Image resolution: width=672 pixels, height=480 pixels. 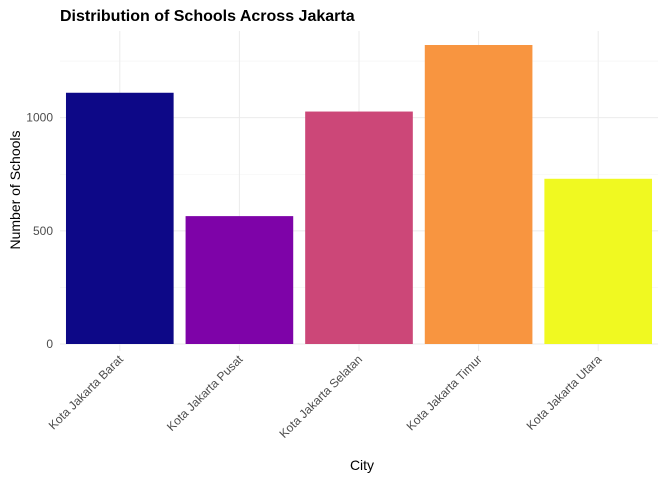 What do you see at coordinates (43, 231) in the screenshot?
I see `y-tick-label: 500` at bounding box center [43, 231].